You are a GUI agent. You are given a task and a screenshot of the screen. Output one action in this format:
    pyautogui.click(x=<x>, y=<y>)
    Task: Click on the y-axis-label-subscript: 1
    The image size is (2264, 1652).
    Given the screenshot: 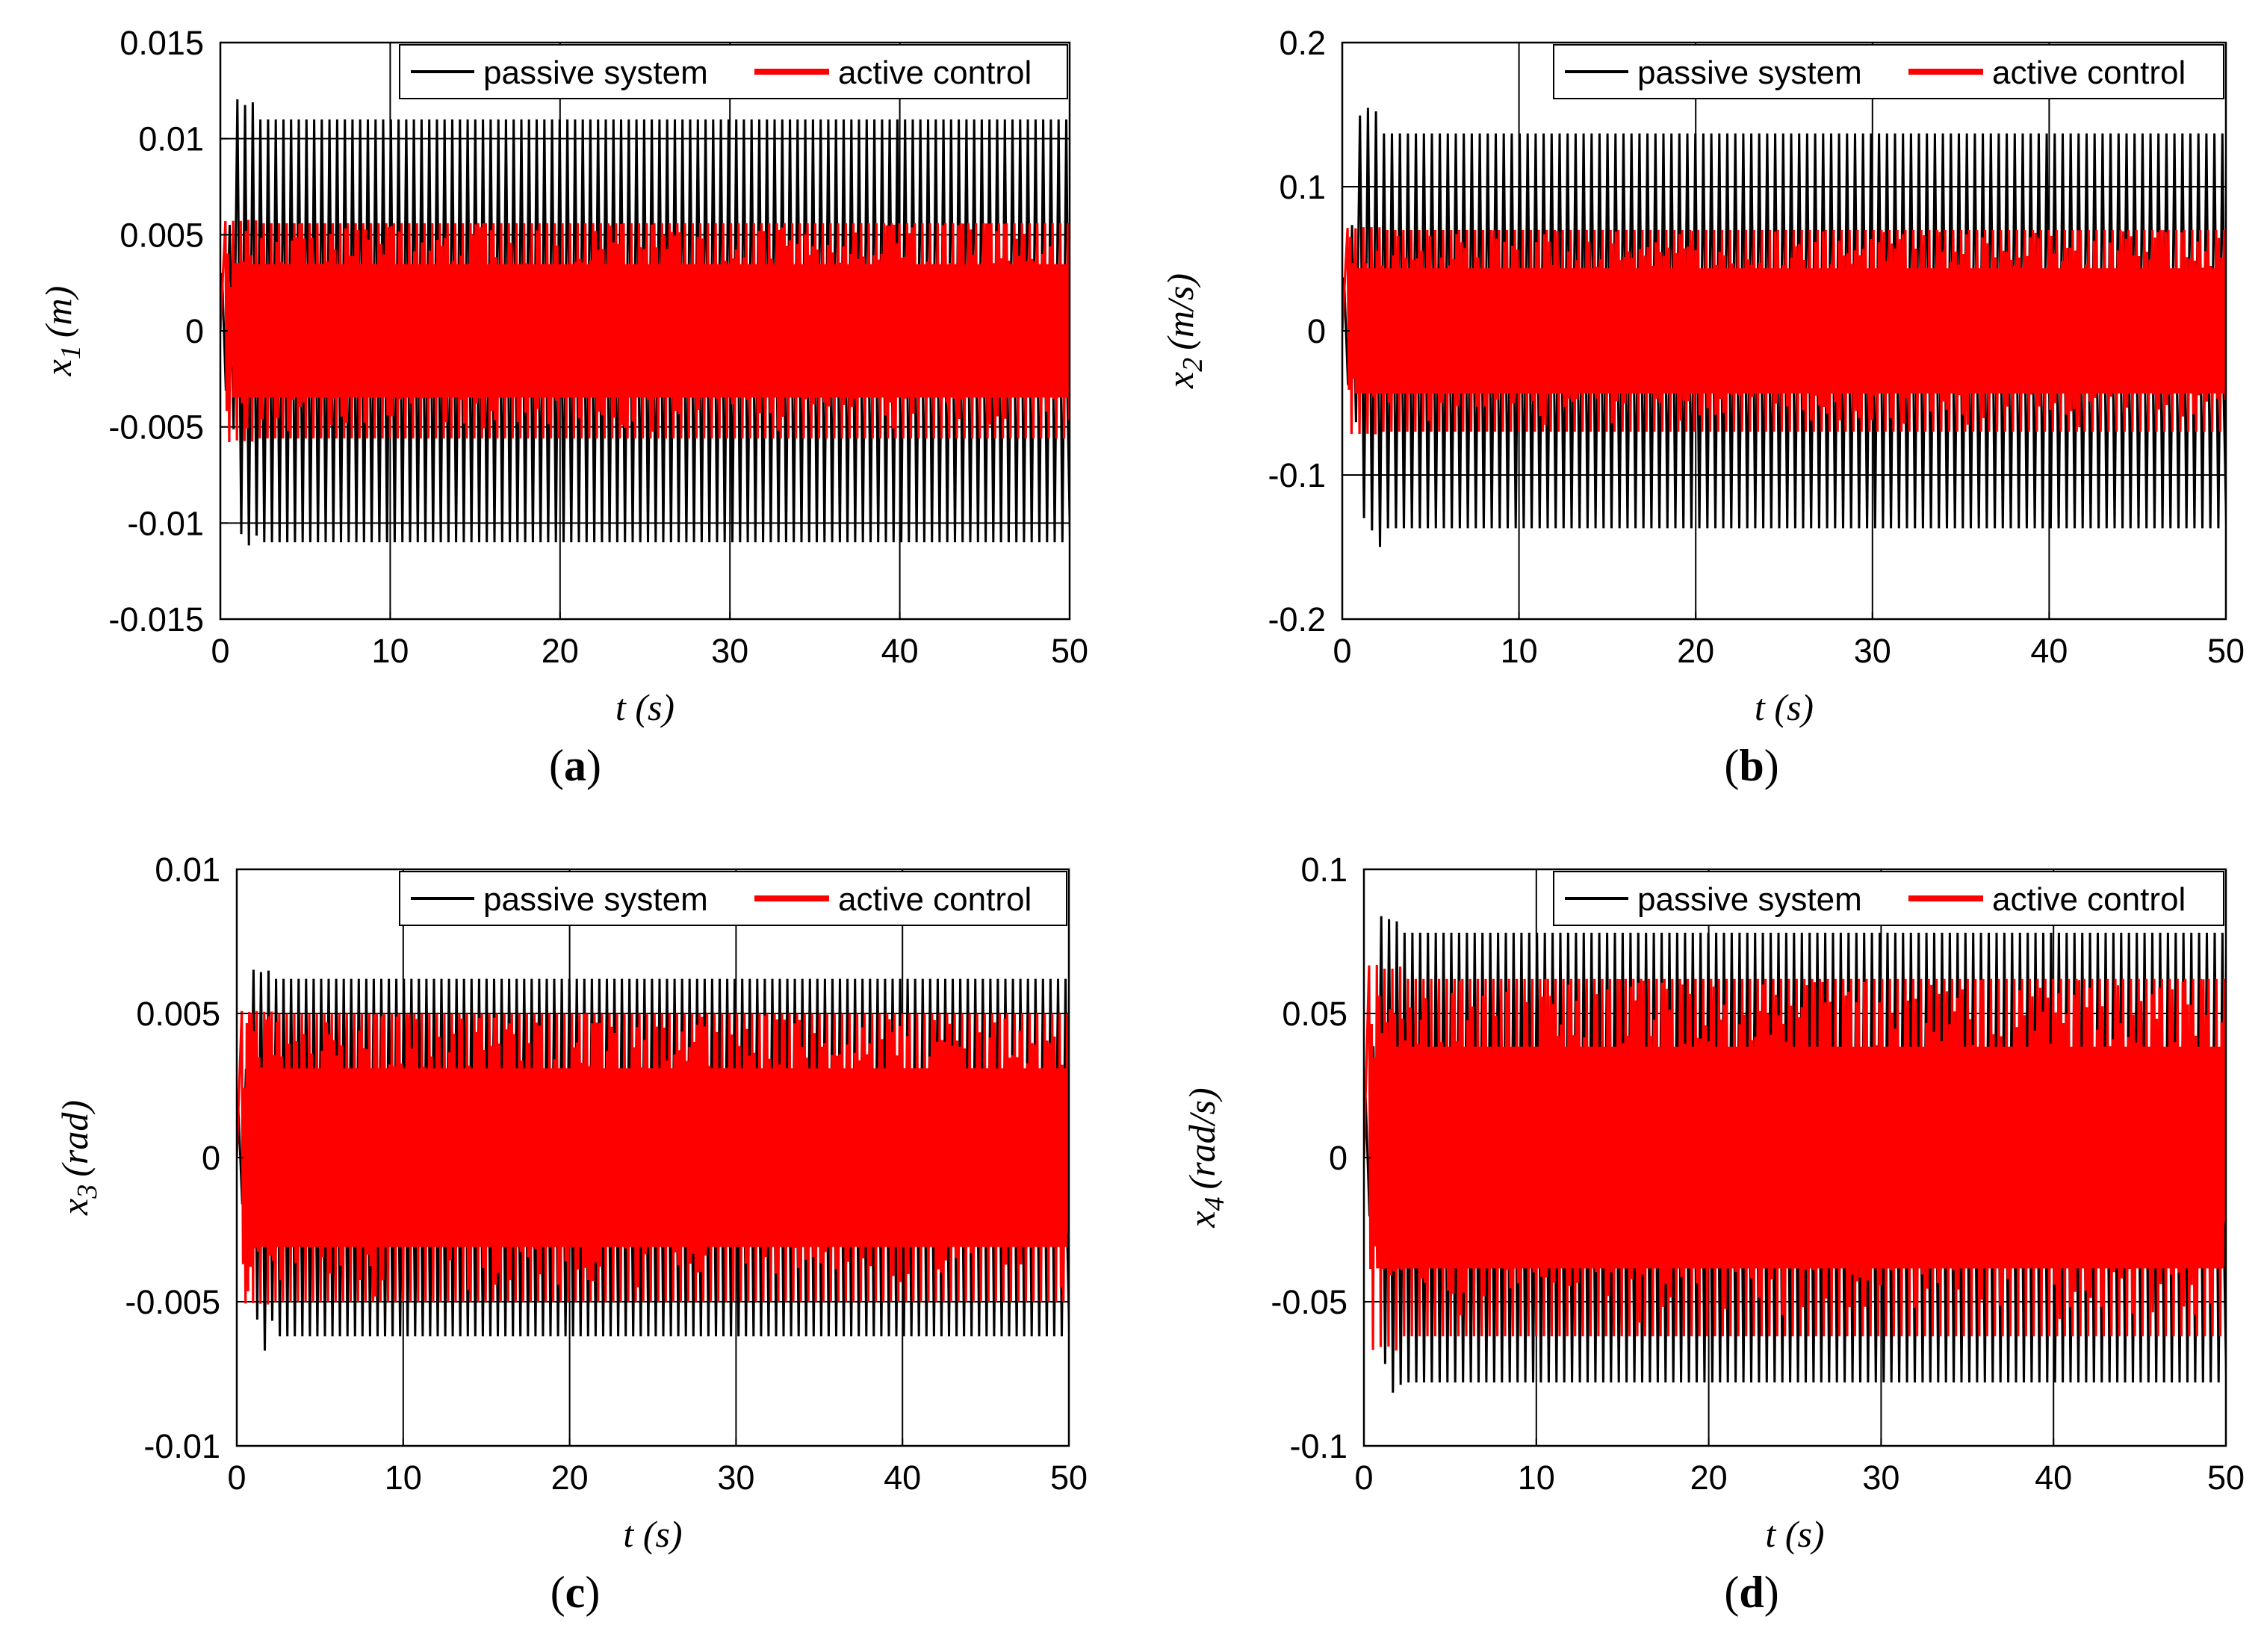 What is the action you would take?
    pyautogui.click(x=71, y=352)
    